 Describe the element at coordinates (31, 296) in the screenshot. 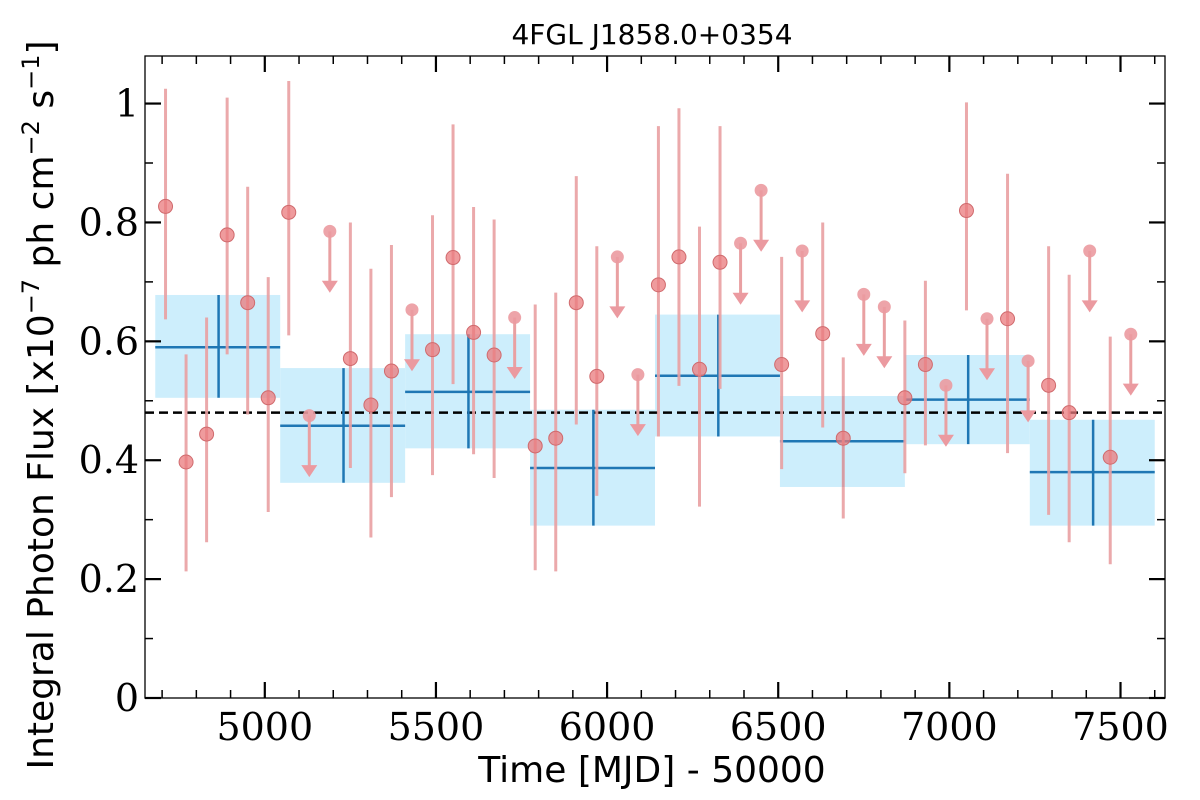

I see `y-axis-label-exponent: −7` at that location.